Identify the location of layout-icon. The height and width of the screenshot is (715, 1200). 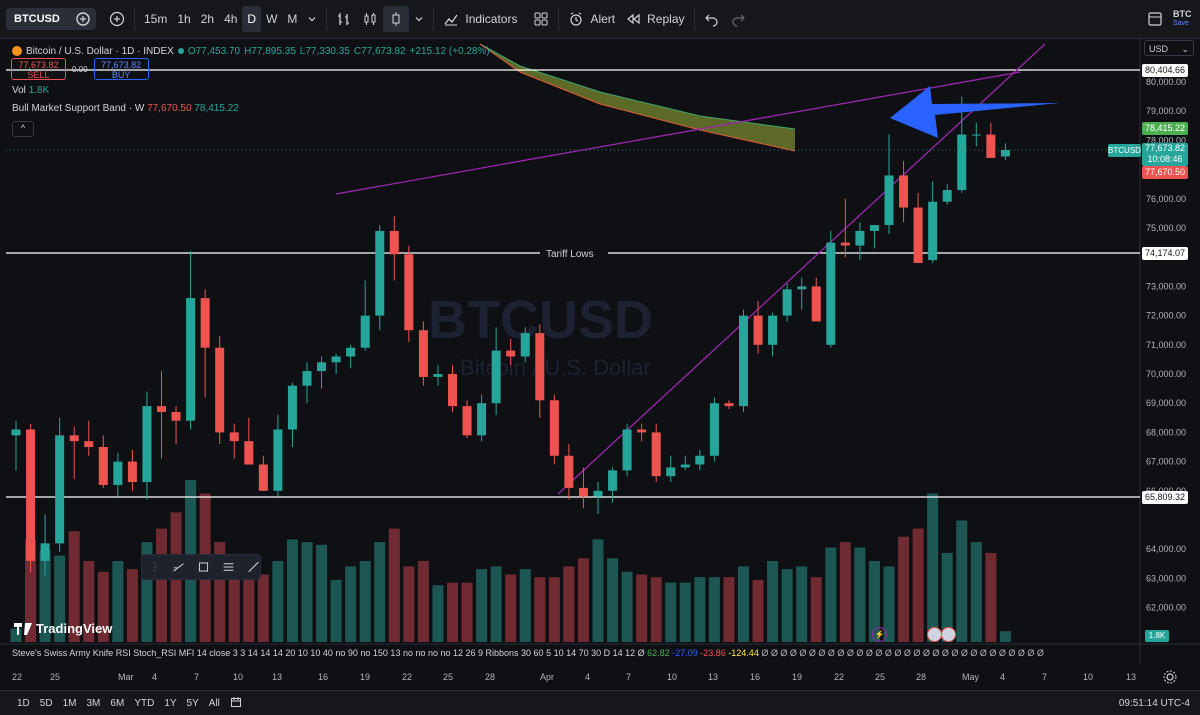
(1155, 19).